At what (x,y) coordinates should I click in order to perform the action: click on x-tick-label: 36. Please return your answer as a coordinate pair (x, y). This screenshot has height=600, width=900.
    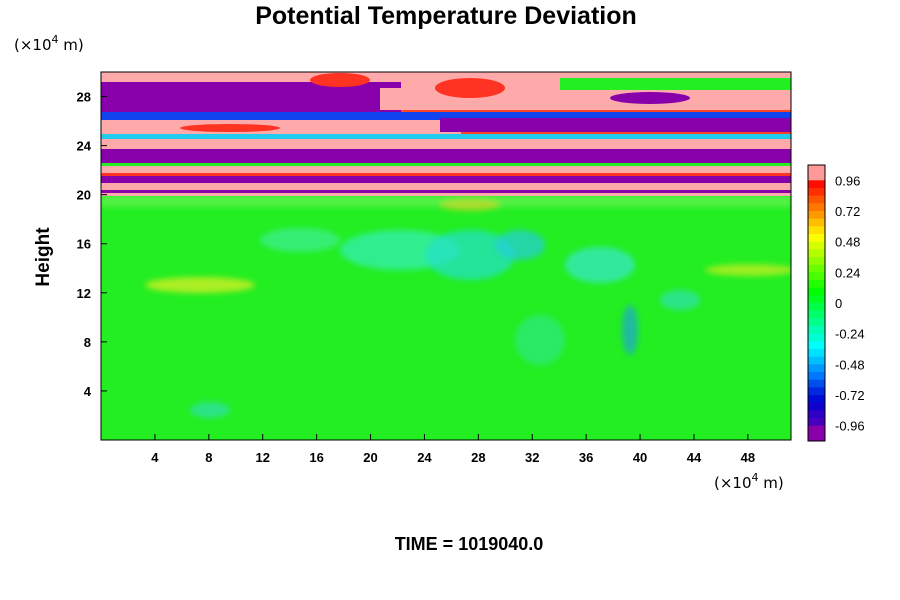
    Looking at the image, I should click on (586, 457).